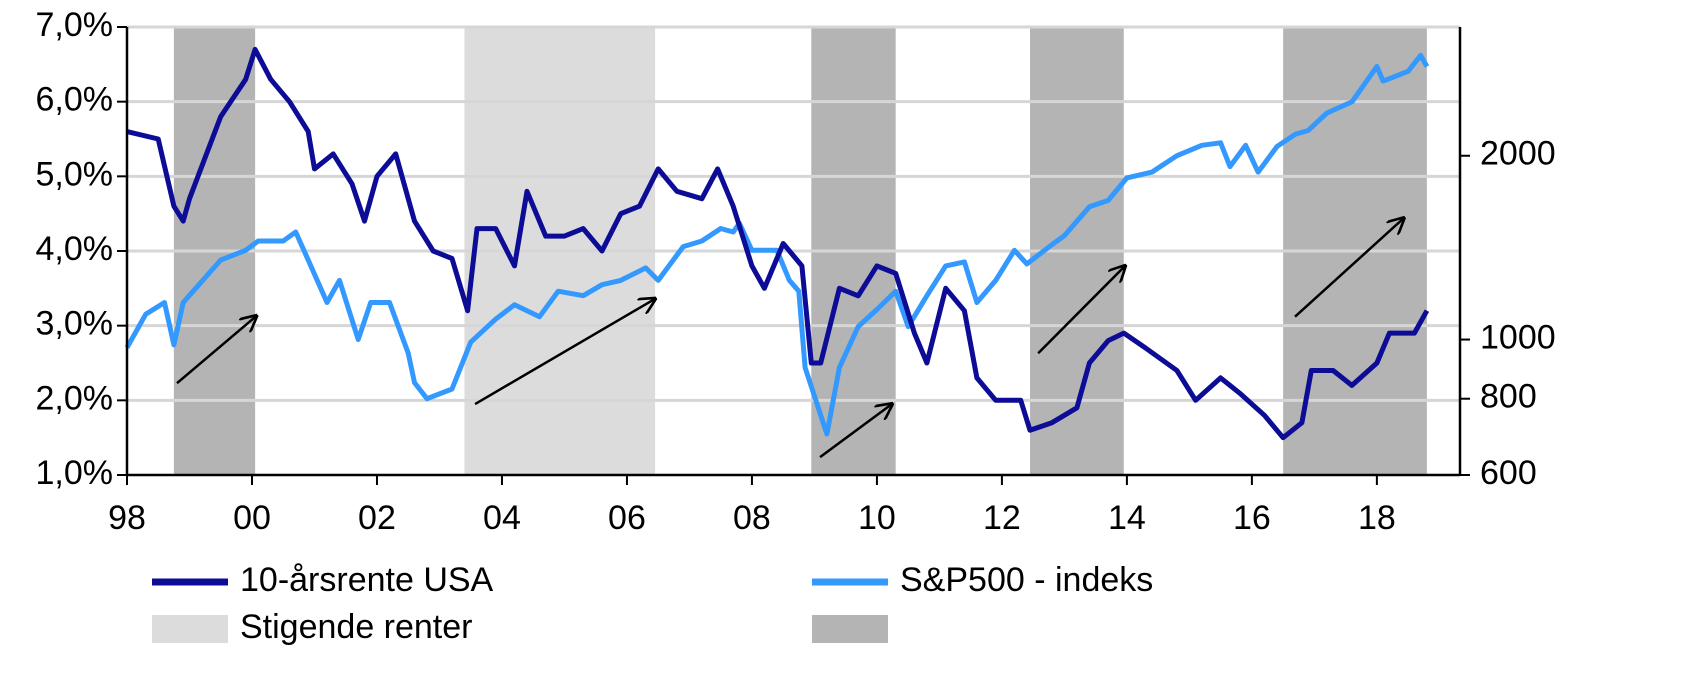 This screenshot has width=1688, height=696. What do you see at coordinates (127, 518) in the screenshot?
I see `x-tick-label: 98` at bounding box center [127, 518].